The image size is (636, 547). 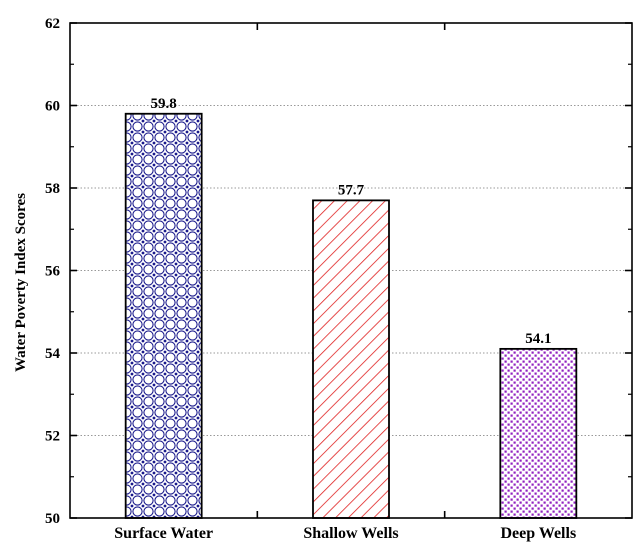 What do you see at coordinates (52, 24) in the screenshot?
I see `y-tick-label: 62` at bounding box center [52, 24].